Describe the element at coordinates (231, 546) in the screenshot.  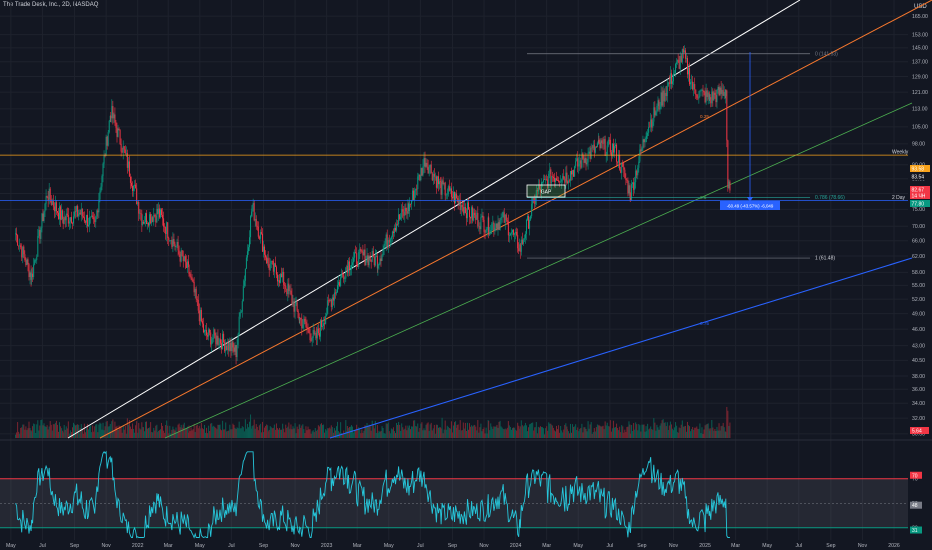
I see `time-tick-label: Jul` at that location.